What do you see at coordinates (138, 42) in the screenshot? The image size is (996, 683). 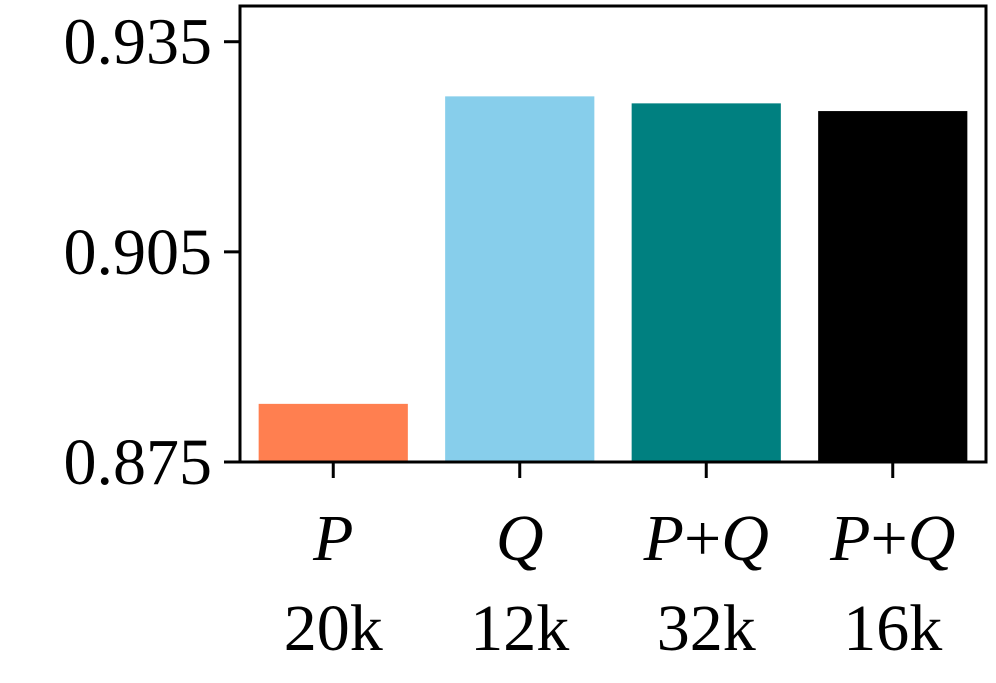 I see `y-tick-label: 0.935` at bounding box center [138, 42].